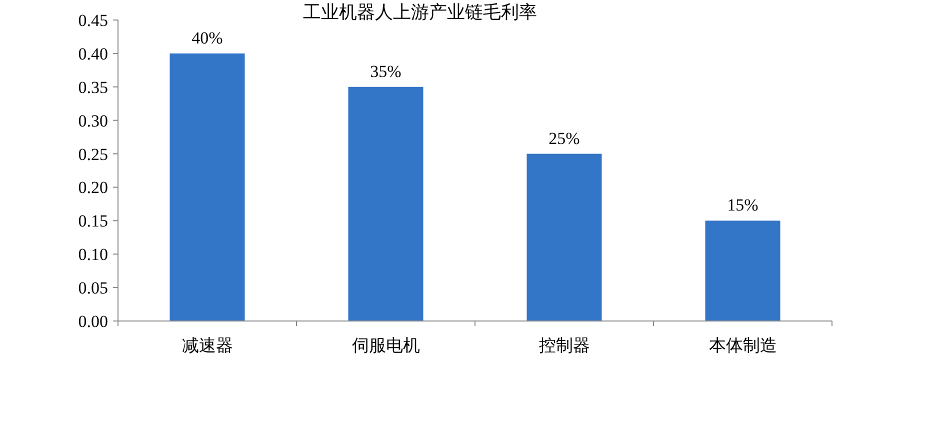 Image resolution: width=932 pixels, height=425 pixels. Describe the element at coordinates (207, 345) in the screenshot. I see `x-tick-label: 减速器` at that location.